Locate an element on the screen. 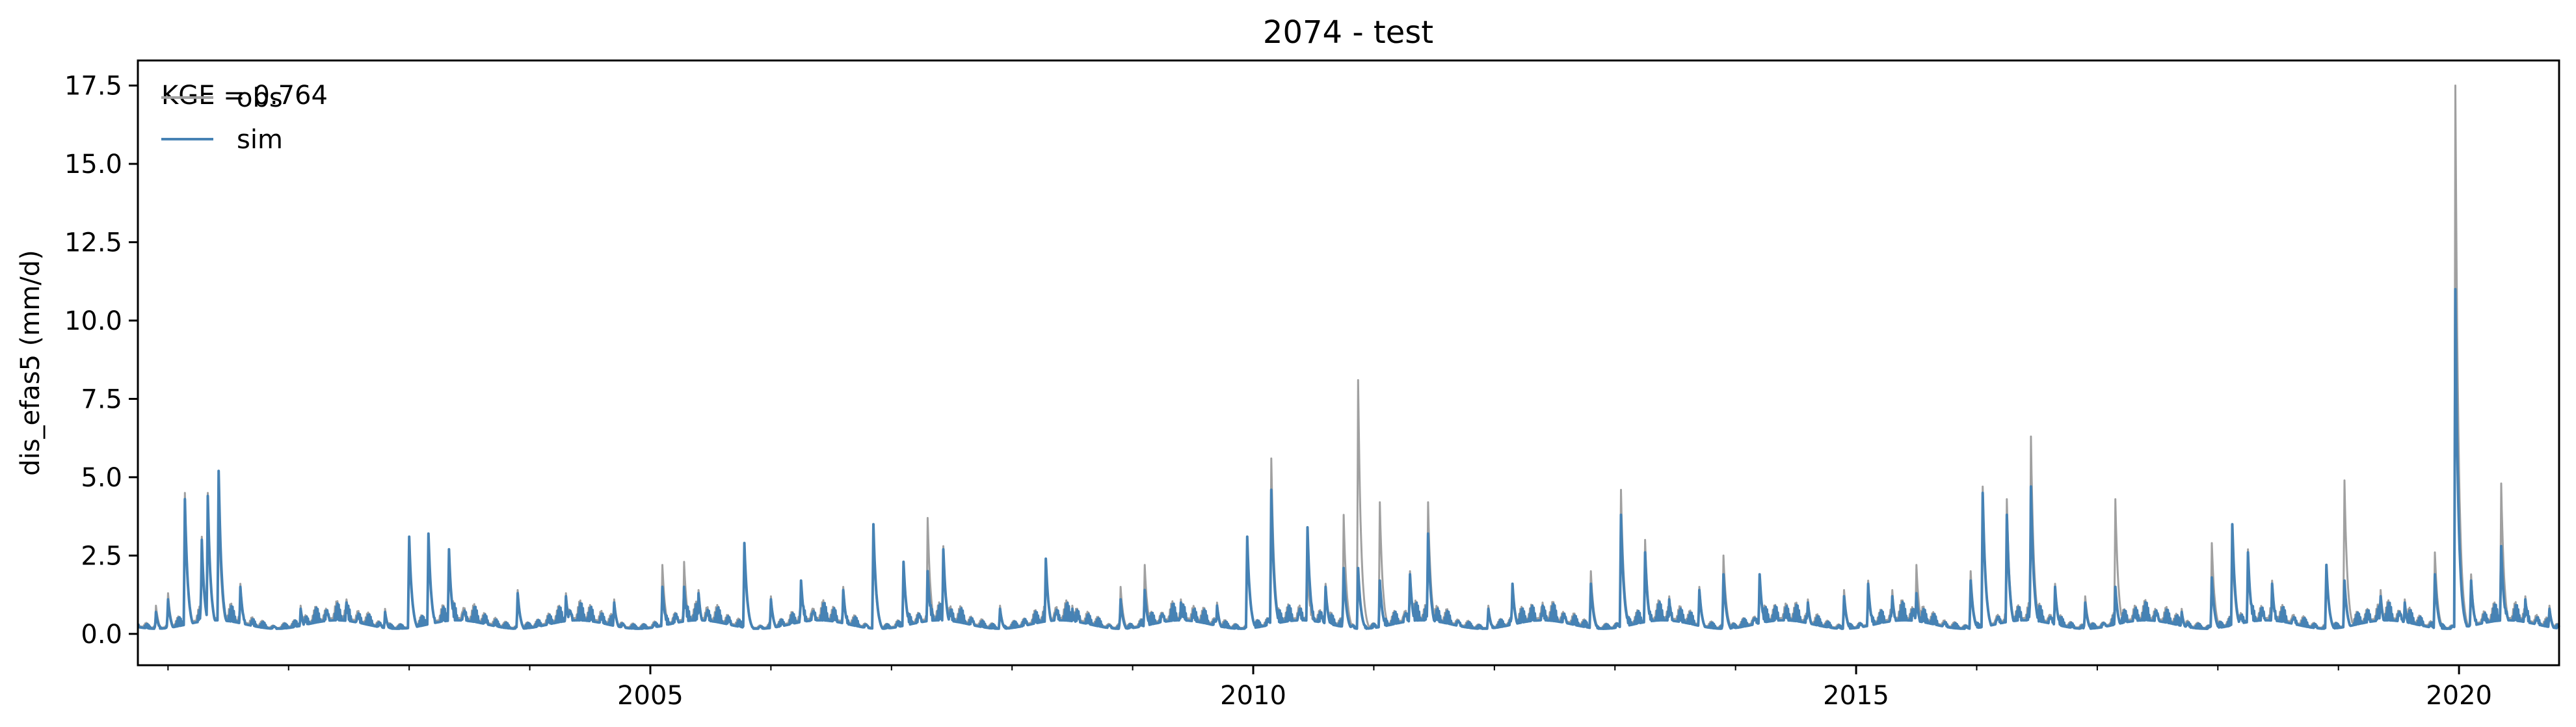  y-tick-label: 17.5 is located at coordinates (93, 86).